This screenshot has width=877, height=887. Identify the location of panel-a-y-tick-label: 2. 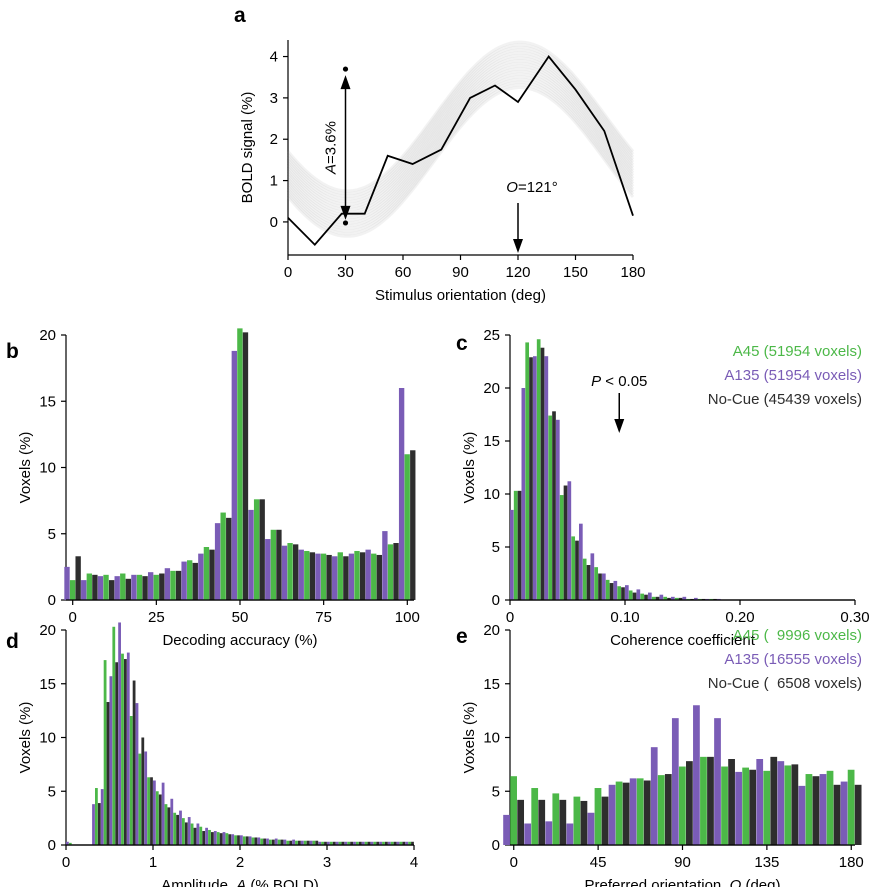
(274, 139).